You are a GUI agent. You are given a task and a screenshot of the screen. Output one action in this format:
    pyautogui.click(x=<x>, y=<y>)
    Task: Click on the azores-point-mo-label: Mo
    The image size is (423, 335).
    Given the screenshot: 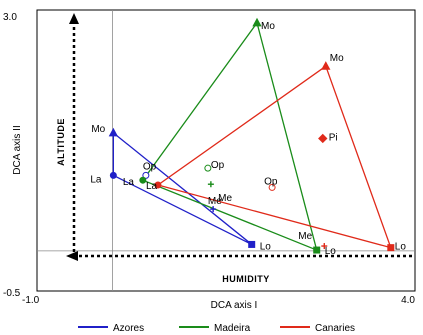 What is the action you would take?
    pyautogui.click(x=98, y=129)
    